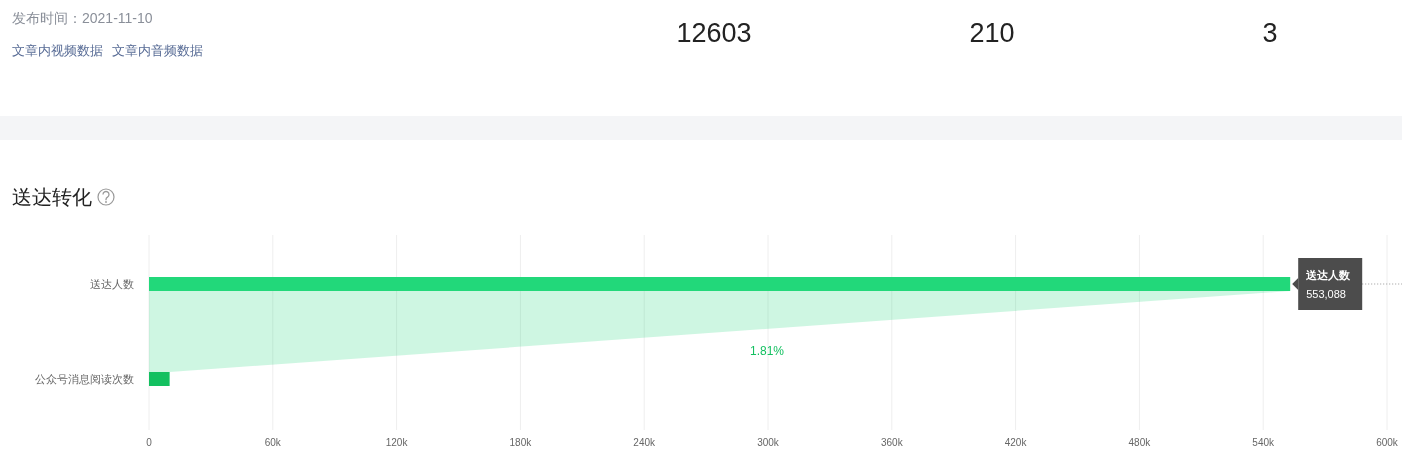 Image resolution: width=1402 pixels, height=476 pixels. Describe the element at coordinates (521, 442) in the screenshot. I see `x-tick-label: 180k` at that location.